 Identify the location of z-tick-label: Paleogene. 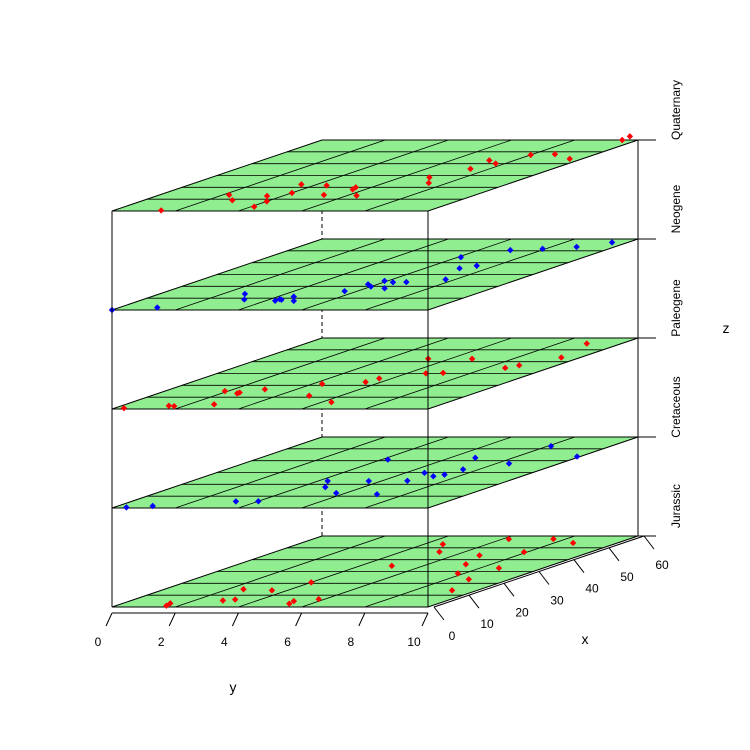
(676, 308).